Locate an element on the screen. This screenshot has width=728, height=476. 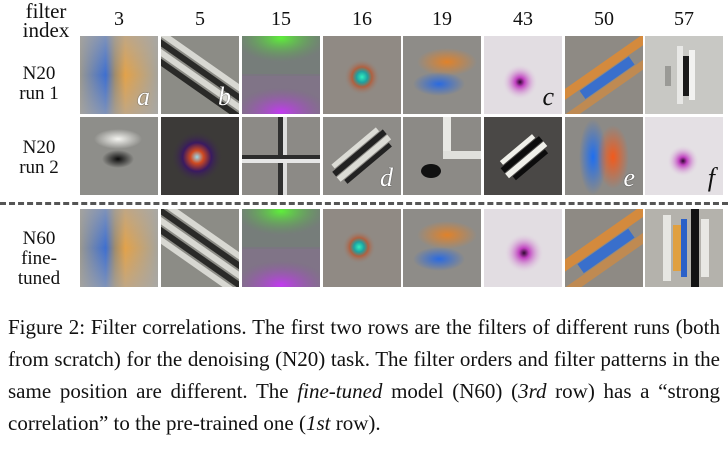
tile-letter-c: c is located at coordinates (548, 96).